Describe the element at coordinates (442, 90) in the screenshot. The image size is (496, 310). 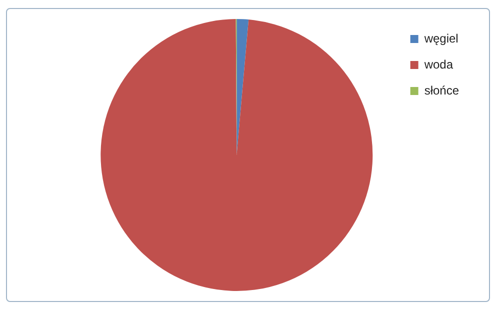
I see `legend-label: słońce` at that location.